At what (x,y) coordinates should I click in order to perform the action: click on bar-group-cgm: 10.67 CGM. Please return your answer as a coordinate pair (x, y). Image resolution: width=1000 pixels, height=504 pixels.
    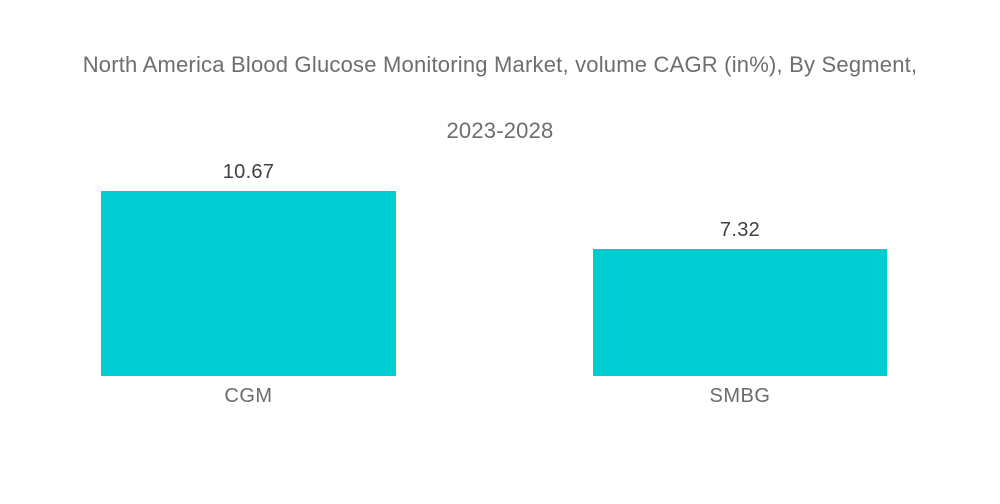
    Looking at the image, I should click on (248, 284).